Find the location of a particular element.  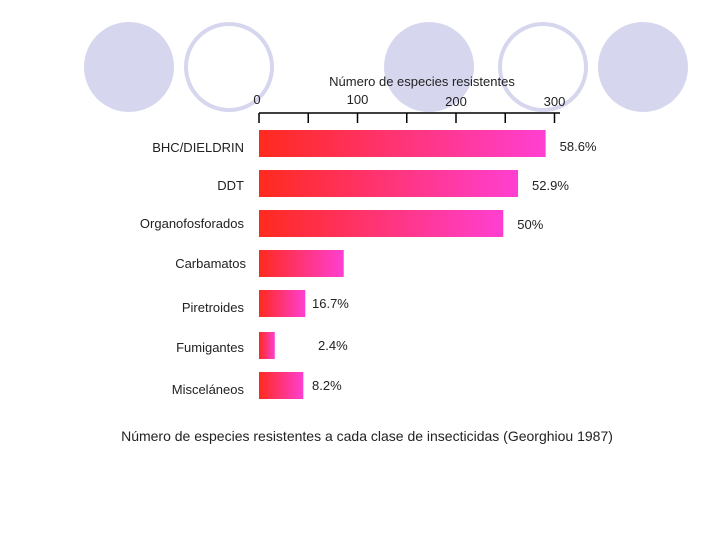

x-tick-label: 200 is located at coordinates (456, 101).